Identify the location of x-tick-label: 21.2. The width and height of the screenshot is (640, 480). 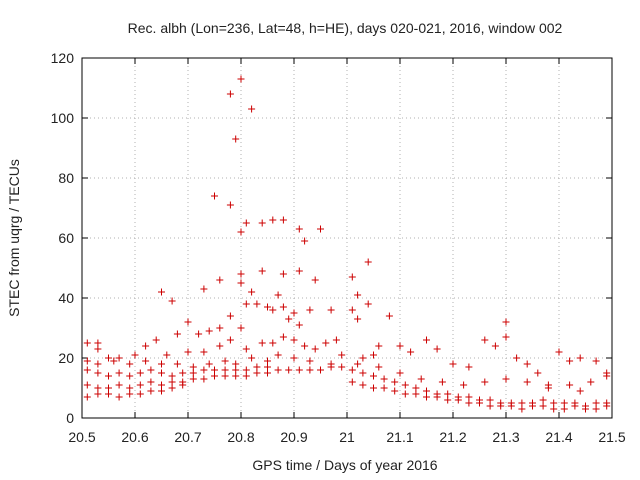
(452, 437).